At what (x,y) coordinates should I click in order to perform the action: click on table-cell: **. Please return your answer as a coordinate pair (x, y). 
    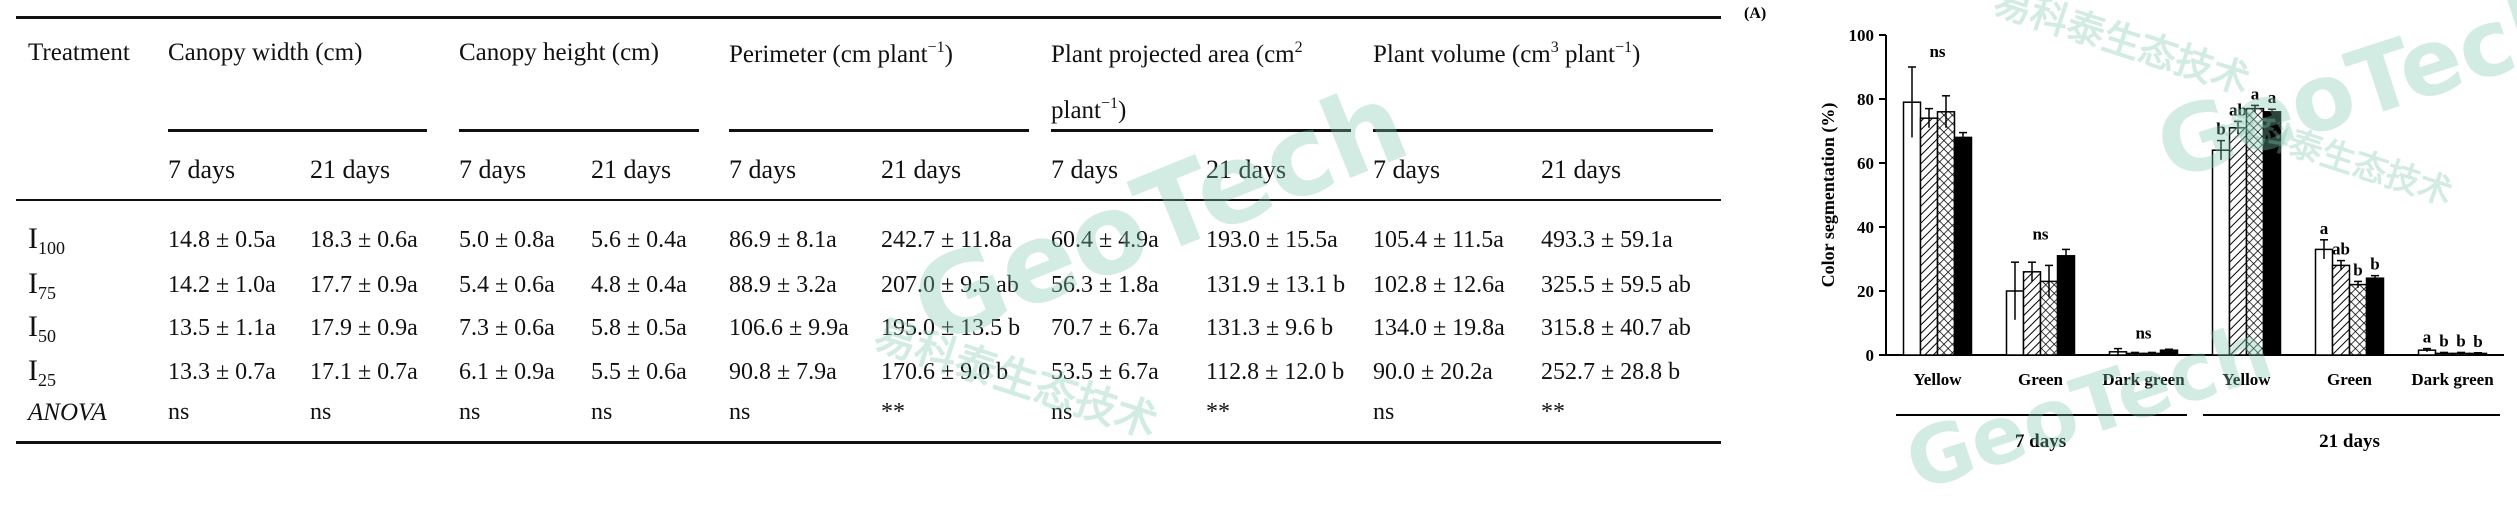
    Looking at the image, I should click on (1218, 412).